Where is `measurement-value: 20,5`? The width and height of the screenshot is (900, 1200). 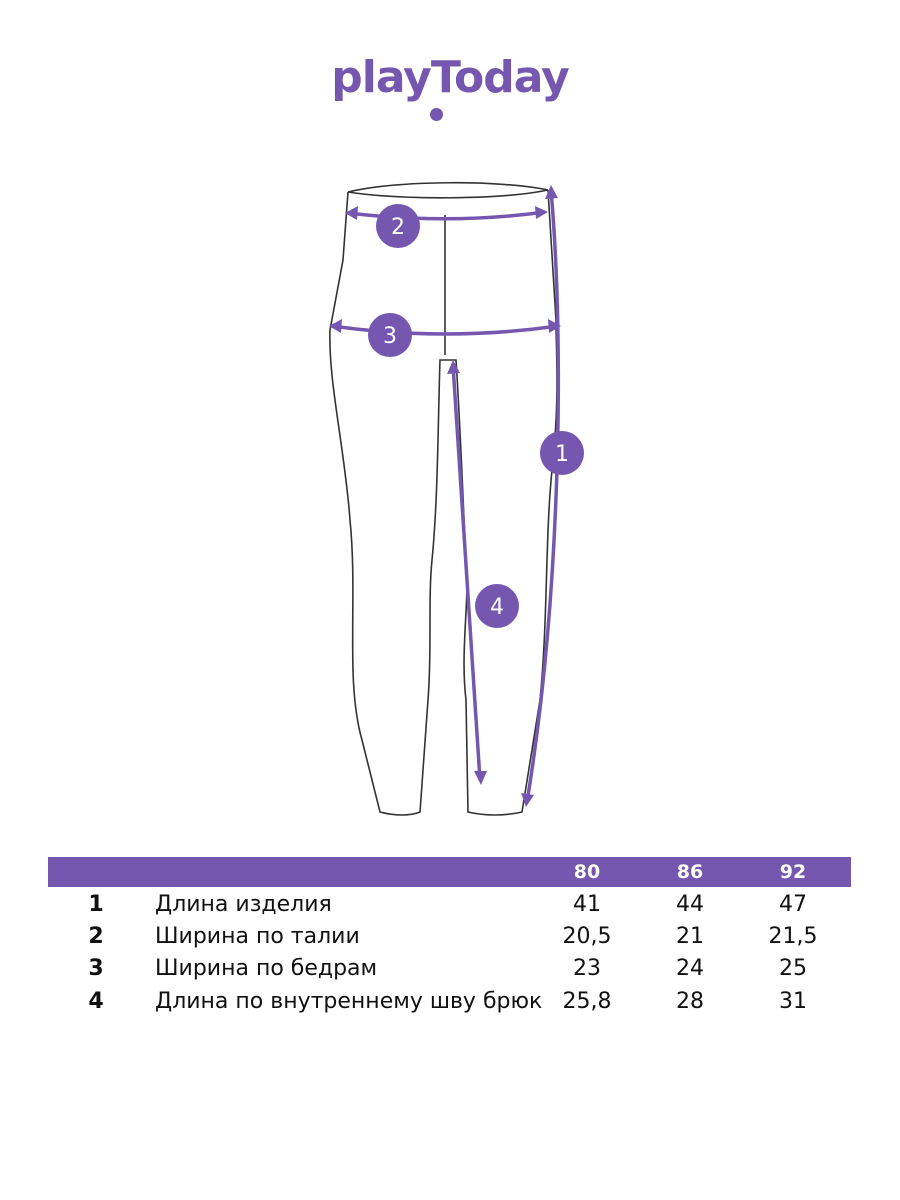
measurement-value: 20,5 is located at coordinates (587, 936).